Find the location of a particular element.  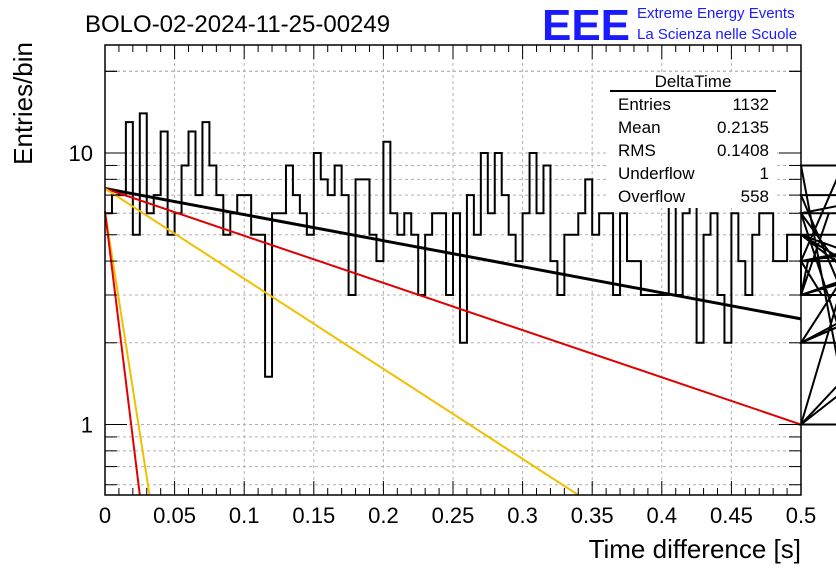

chart-title: BOLO-02-2024-11-25-00249 is located at coordinates (237, 24).